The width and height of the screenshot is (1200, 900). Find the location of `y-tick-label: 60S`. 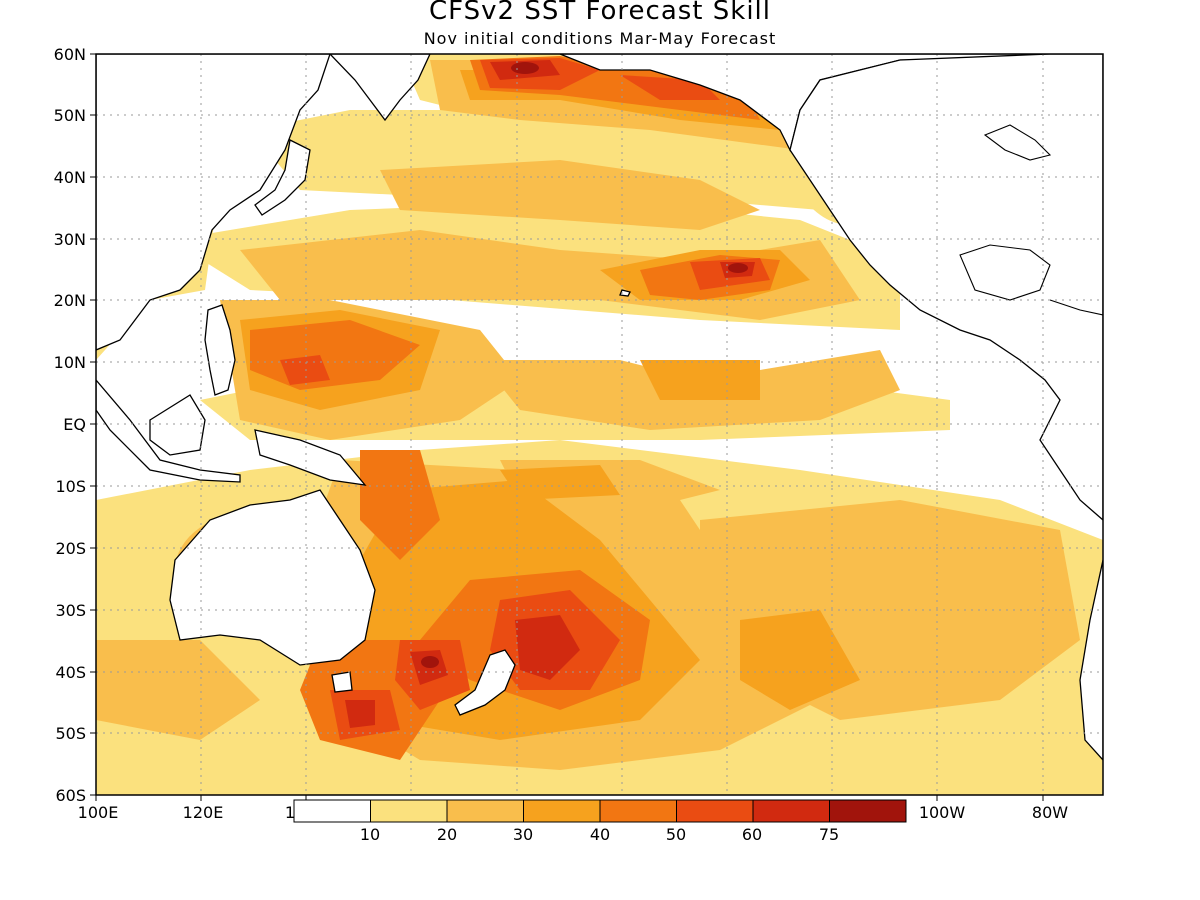

y-tick-label: 60S is located at coordinates (70, 795).